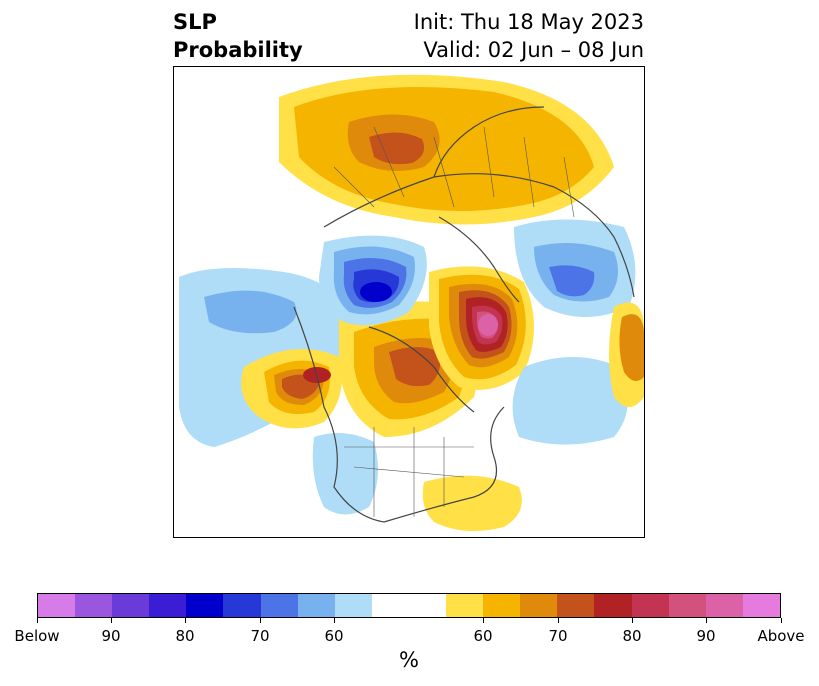 This screenshot has width=819, height=686. Describe the element at coordinates (528, 22) in the screenshot. I see `init-date: Init: Thu 18 May 2023` at that location.